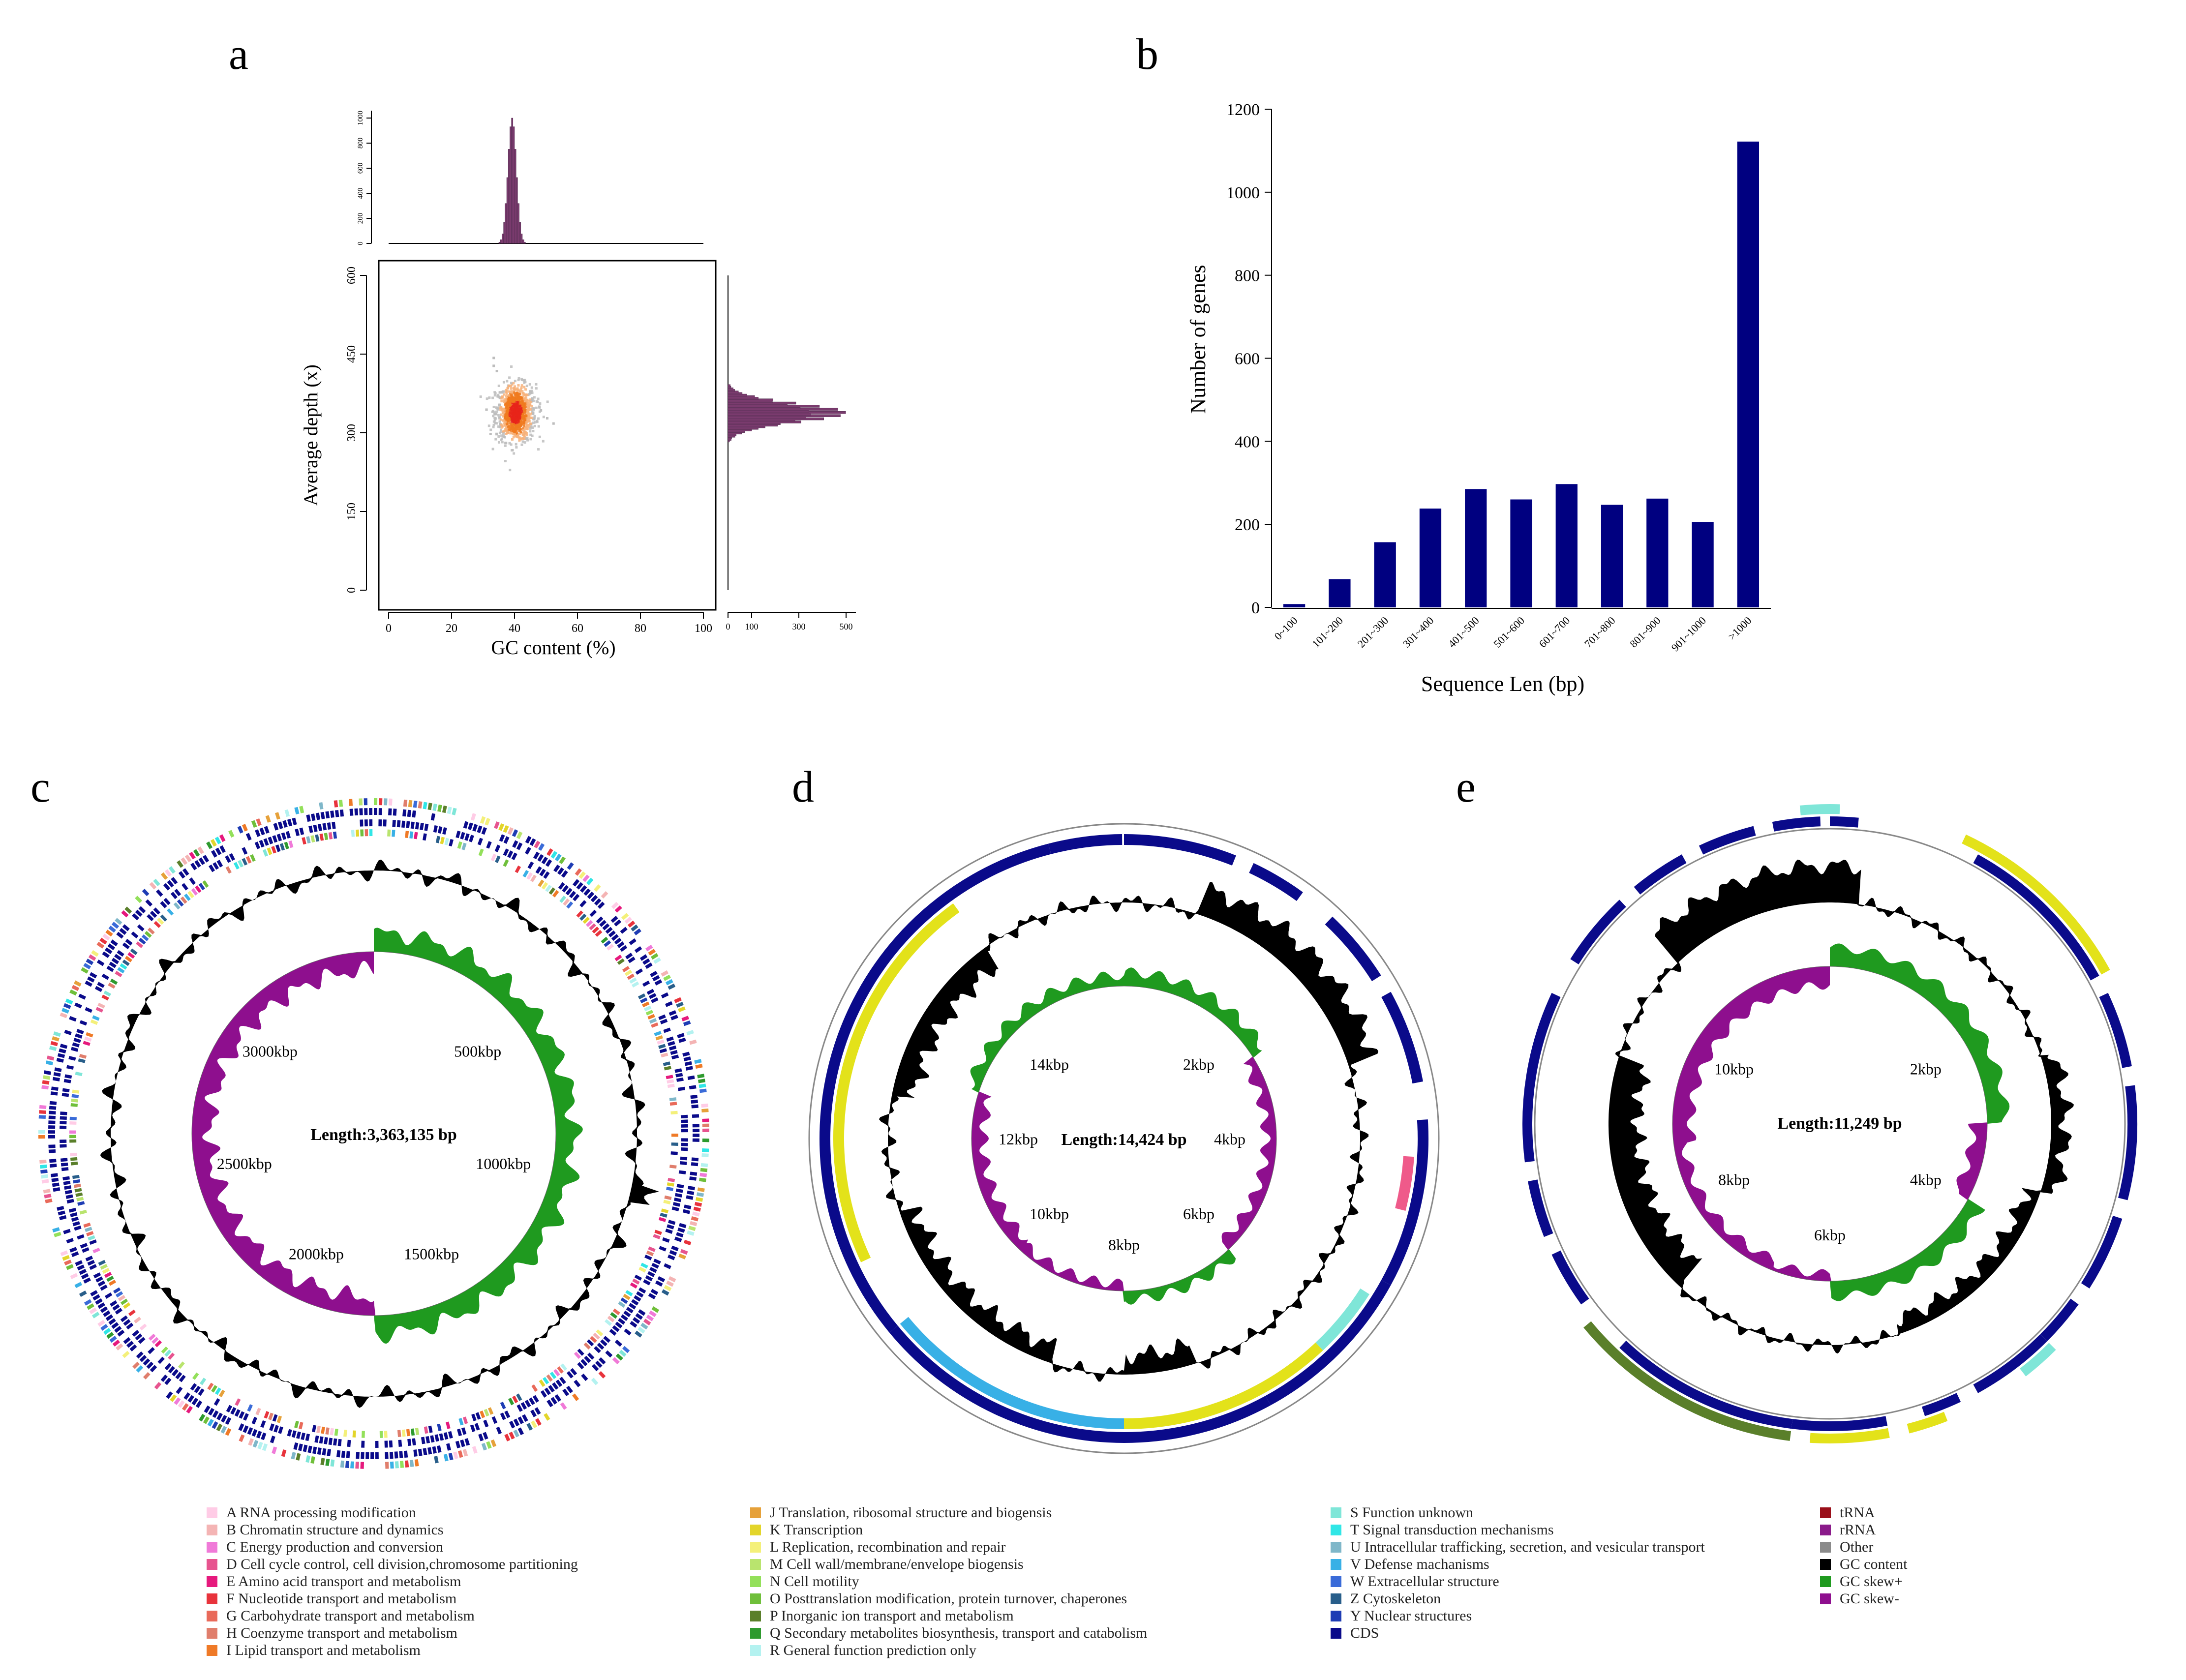 This screenshot has height=1680, width=2186. I want to click on legend-item: E Amino acid transport and metabolism, so click(392, 1581).